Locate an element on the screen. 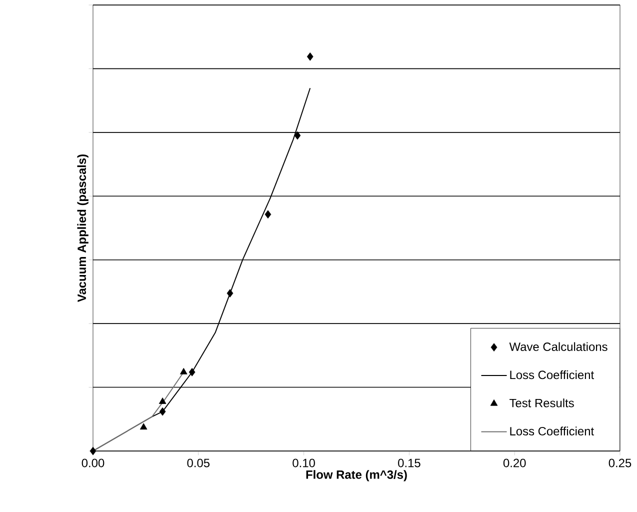 The height and width of the screenshot is (512, 637). legend-label: Wave Calculations is located at coordinates (558, 346).